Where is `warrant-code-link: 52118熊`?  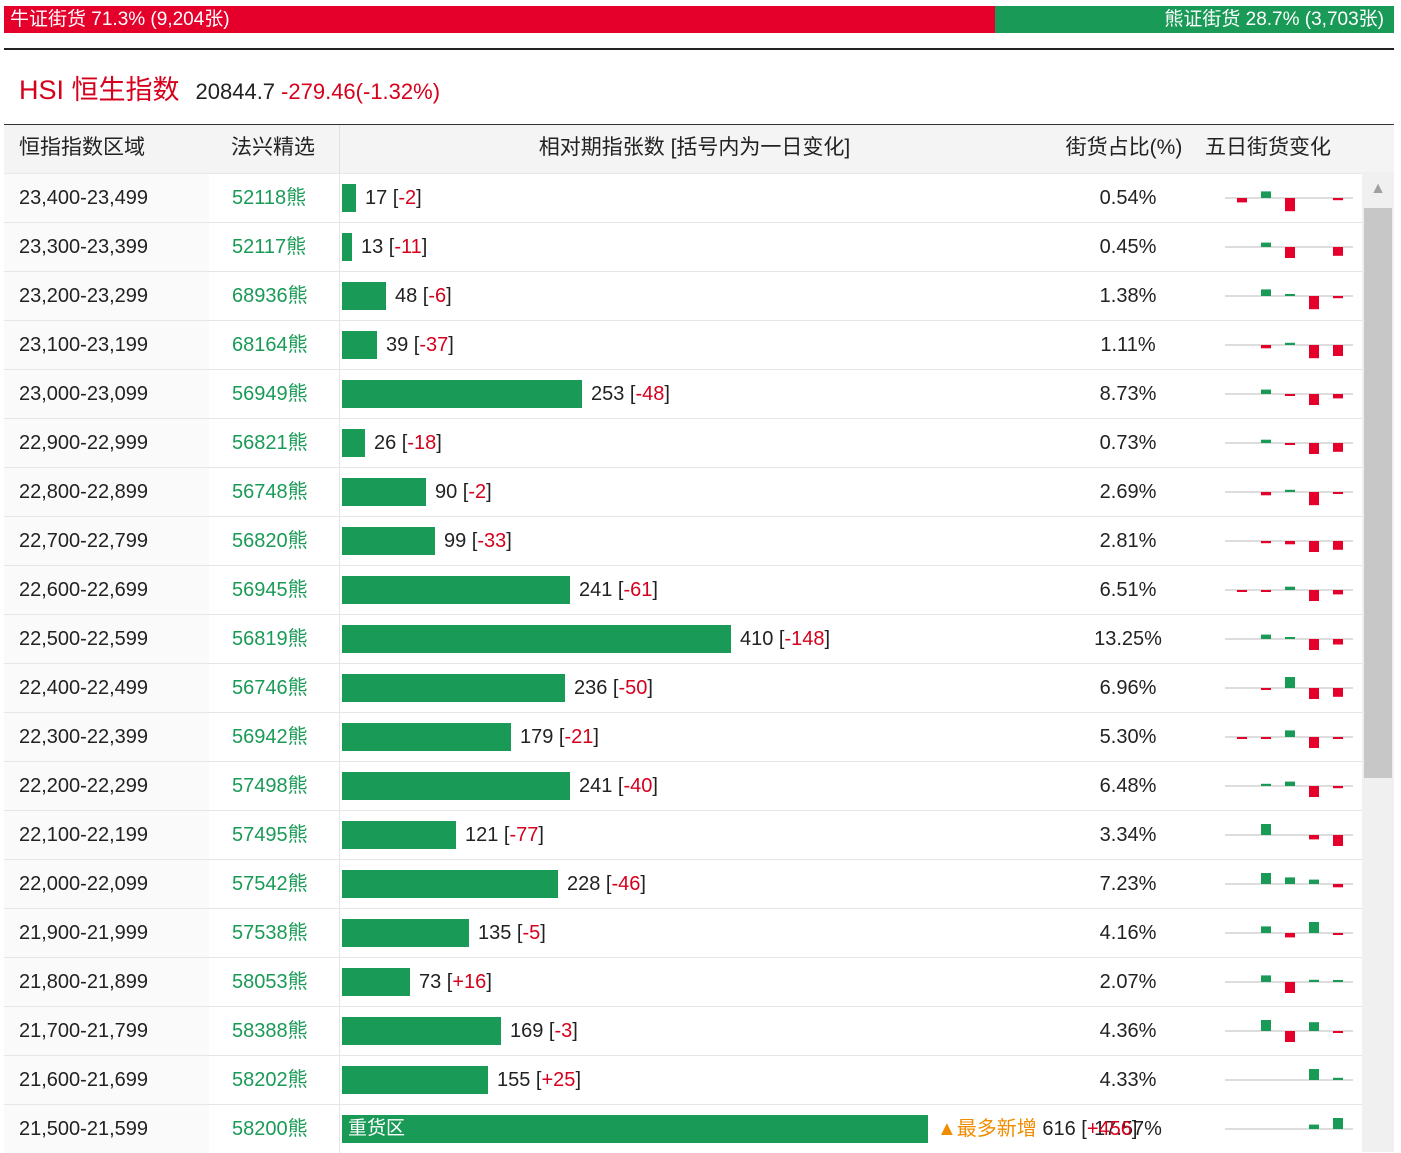 warrant-code-link: 52118熊 is located at coordinates (274, 198).